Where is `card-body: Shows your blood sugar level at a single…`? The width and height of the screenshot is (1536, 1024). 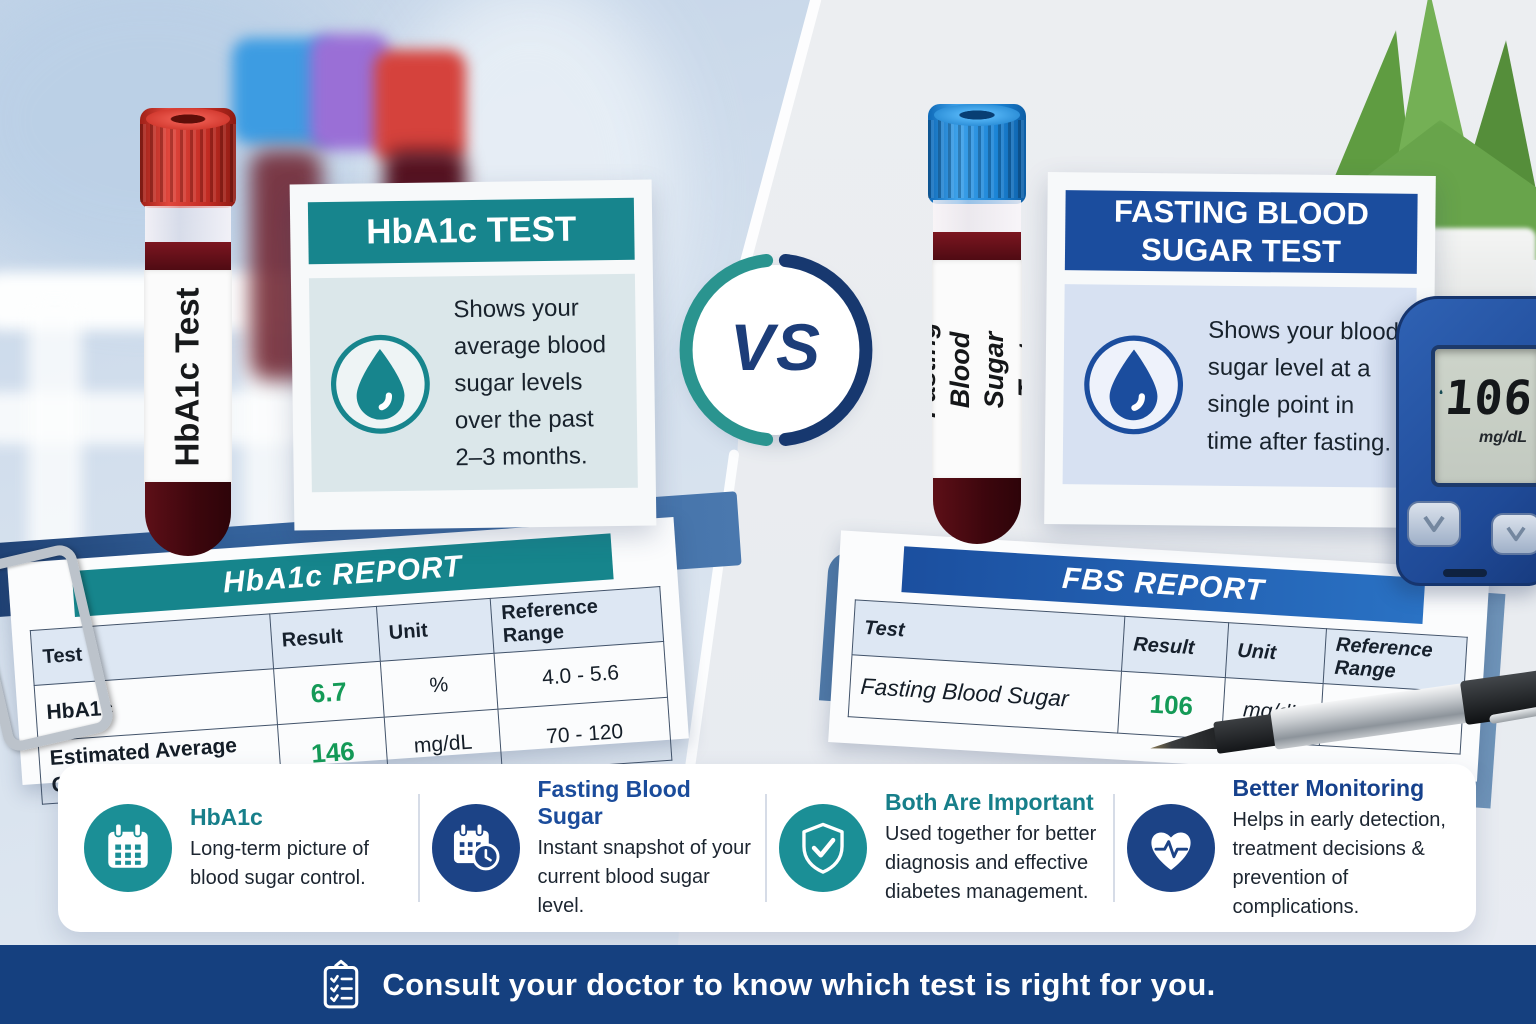
card-body: Shows your blood sugar level at a single… is located at coordinates (1239, 386).